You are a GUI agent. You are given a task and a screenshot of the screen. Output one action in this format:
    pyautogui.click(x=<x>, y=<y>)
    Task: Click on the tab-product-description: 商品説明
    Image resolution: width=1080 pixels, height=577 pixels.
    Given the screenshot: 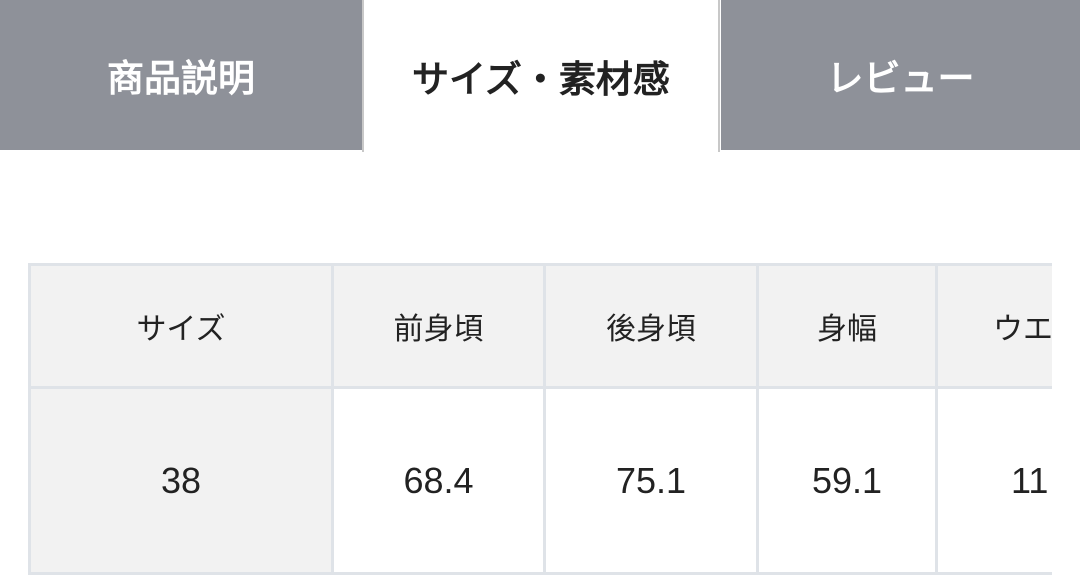 What is the action you would take?
    pyautogui.click(x=181, y=75)
    